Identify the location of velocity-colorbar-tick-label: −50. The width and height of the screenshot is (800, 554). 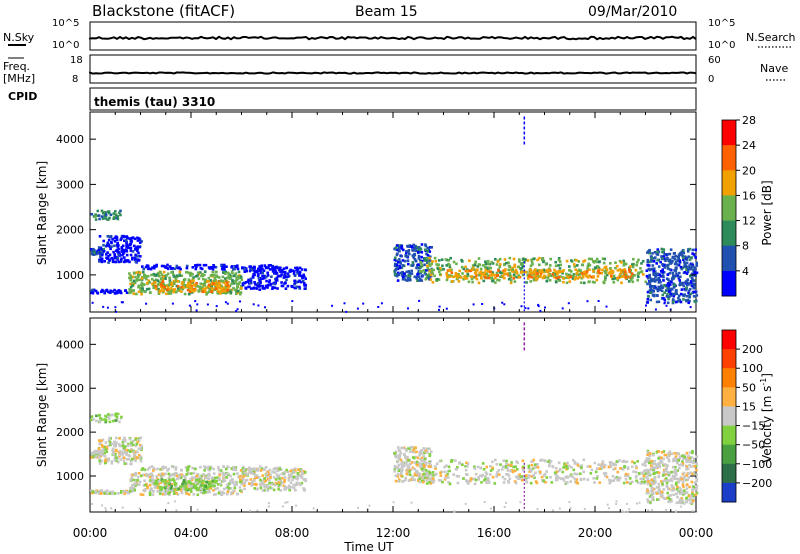
(753, 445).